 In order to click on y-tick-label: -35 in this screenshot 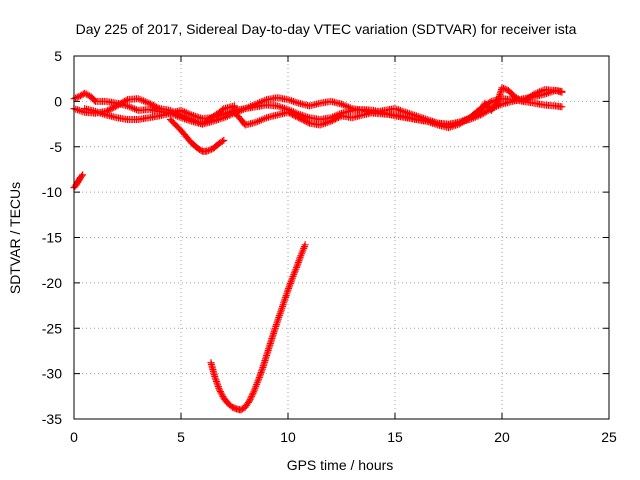, I will do `click(52, 419)`.